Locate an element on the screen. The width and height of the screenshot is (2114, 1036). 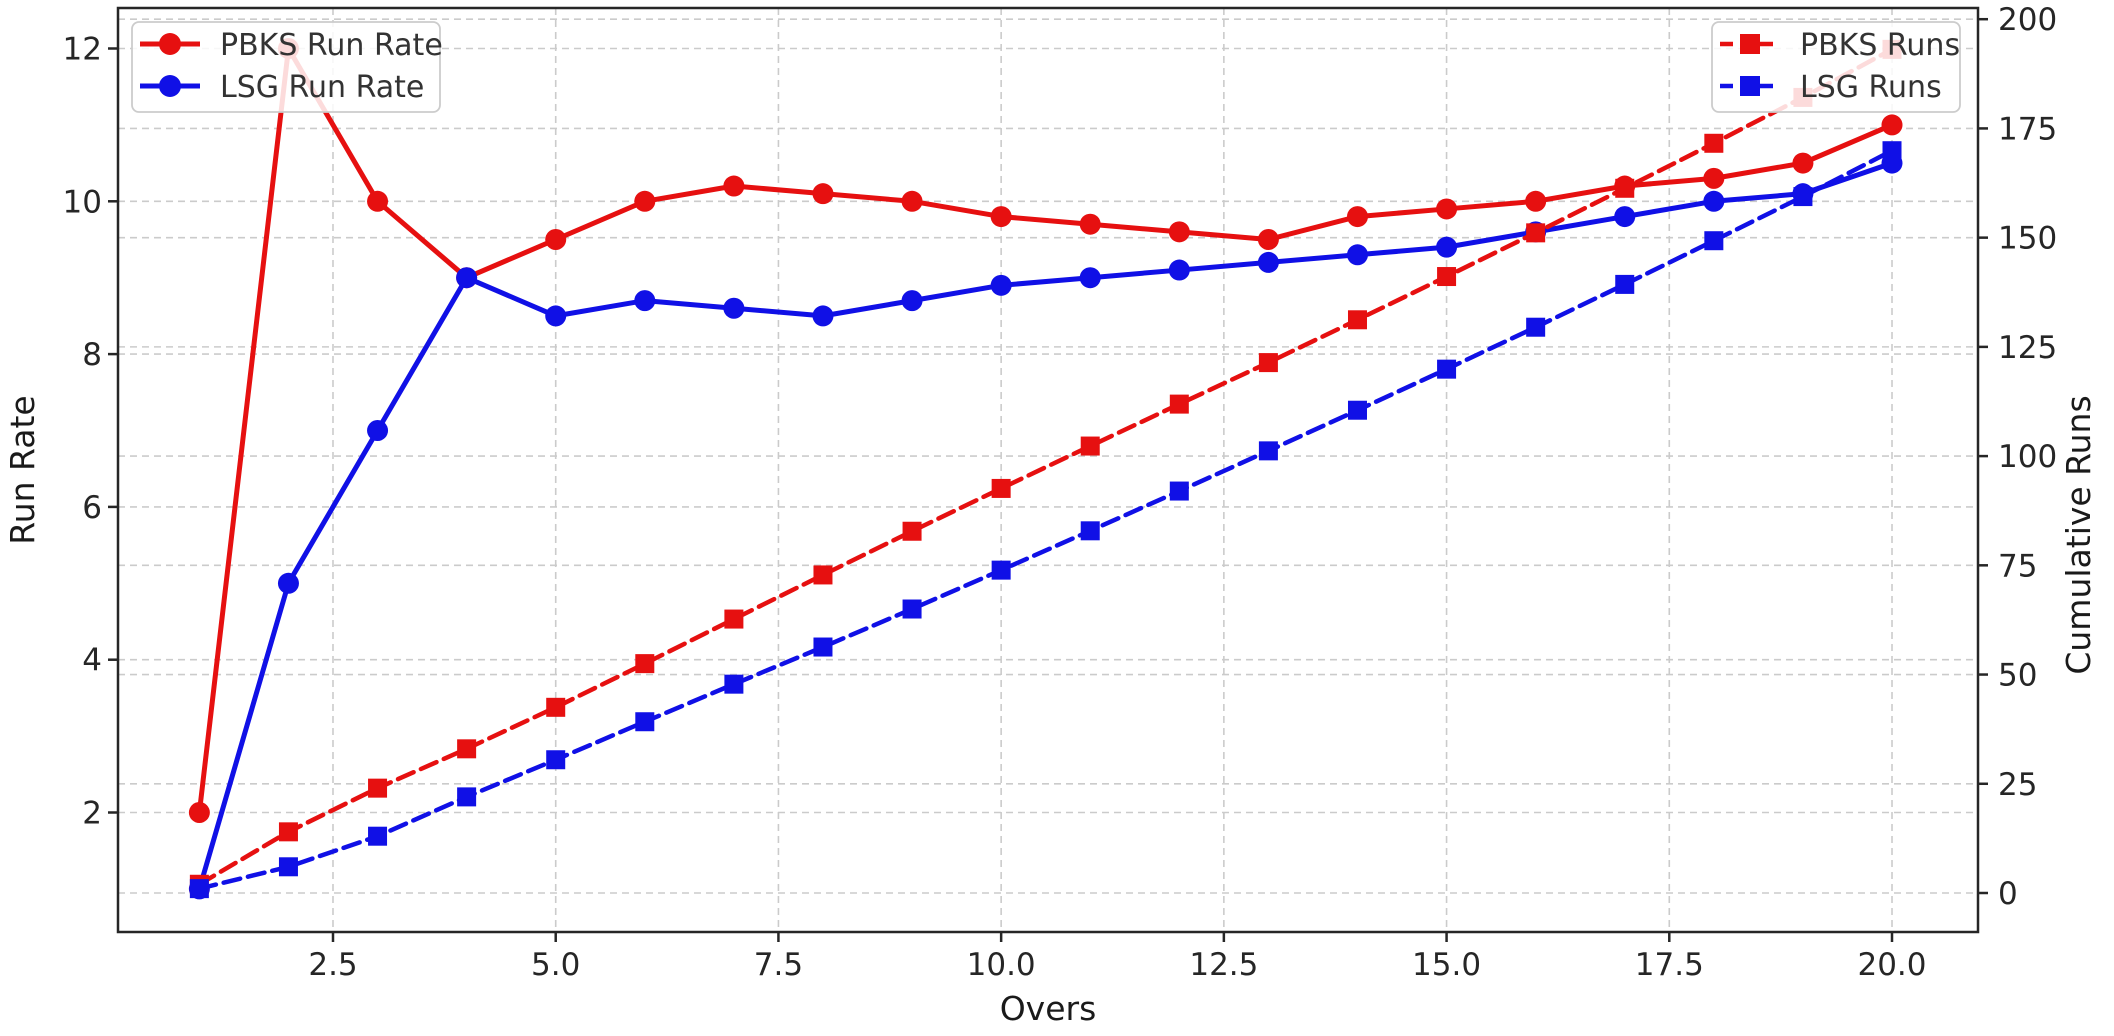
y-right-tick-label: 0 is located at coordinates (2008, 894).